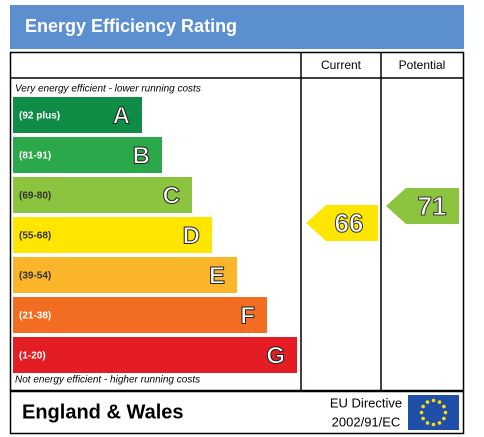  What do you see at coordinates (237, 412) in the screenshot?
I see `footer-frame` at bounding box center [237, 412].